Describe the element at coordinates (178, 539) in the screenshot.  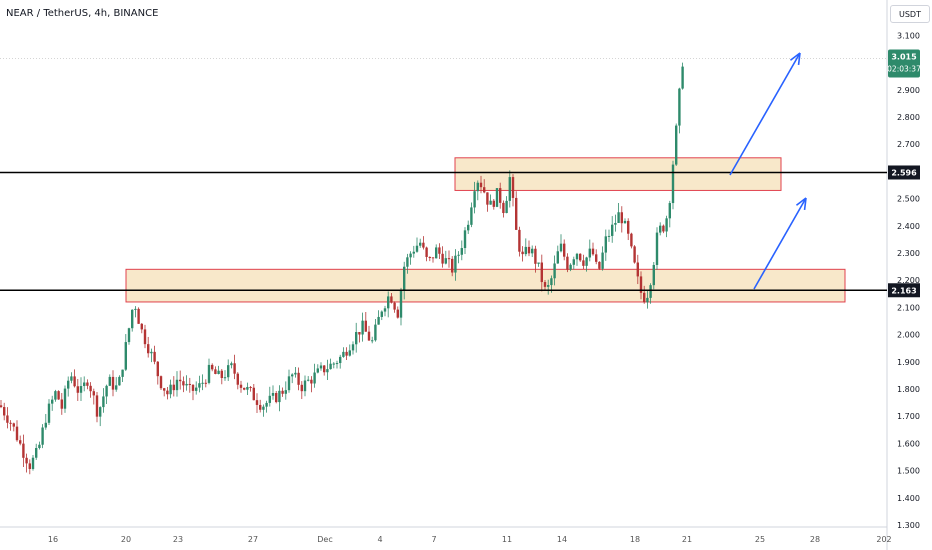
I see `x-tick-label: 23` at that location.